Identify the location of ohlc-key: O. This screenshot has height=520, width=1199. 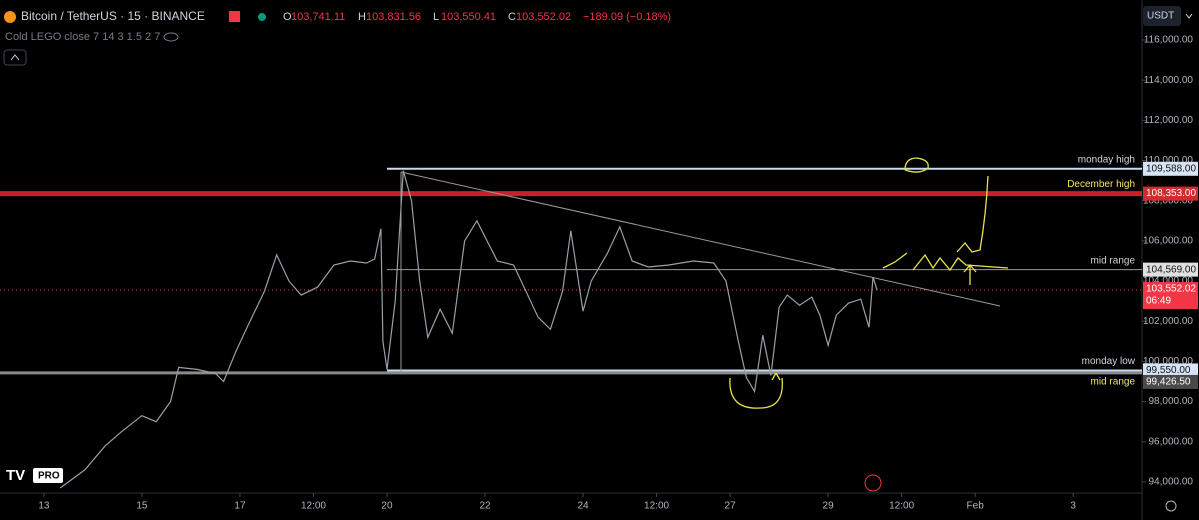
(287, 17).